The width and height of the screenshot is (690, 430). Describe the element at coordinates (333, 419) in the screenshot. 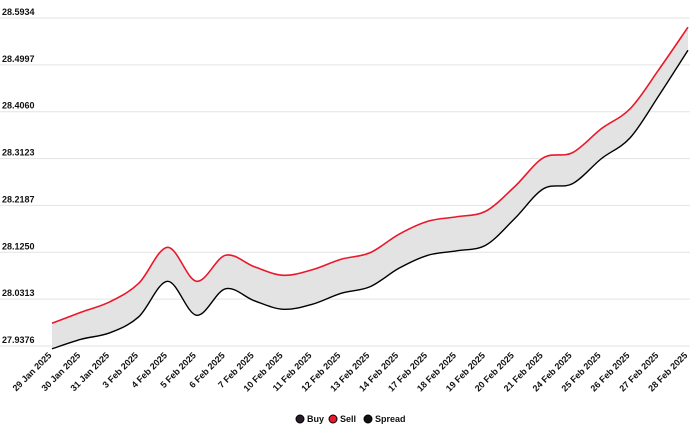

I see `legend-marker-sell` at that location.